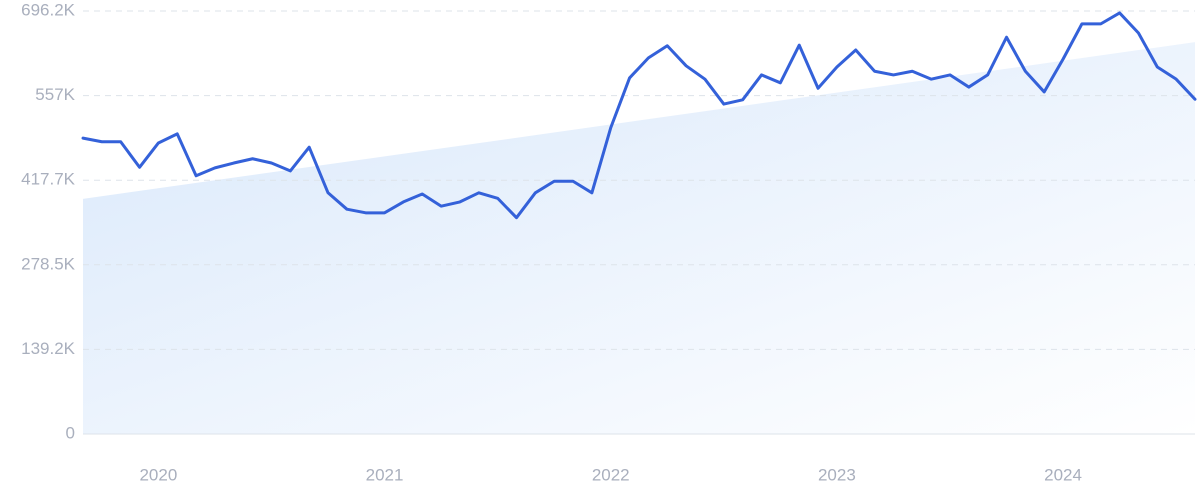  Describe the element at coordinates (48, 348) in the screenshot. I see `y-tick-label: 139.2K` at that location.